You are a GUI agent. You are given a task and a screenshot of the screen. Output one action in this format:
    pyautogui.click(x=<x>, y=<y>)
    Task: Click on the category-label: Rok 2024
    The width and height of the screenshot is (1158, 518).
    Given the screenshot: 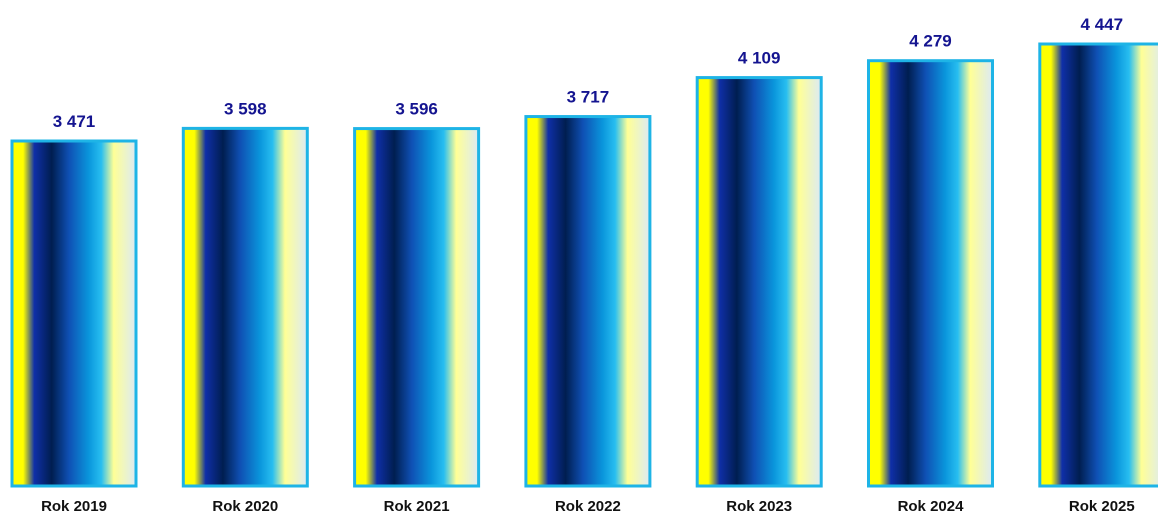 What is the action you would take?
    pyautogui.click(x=931, y=506)
    